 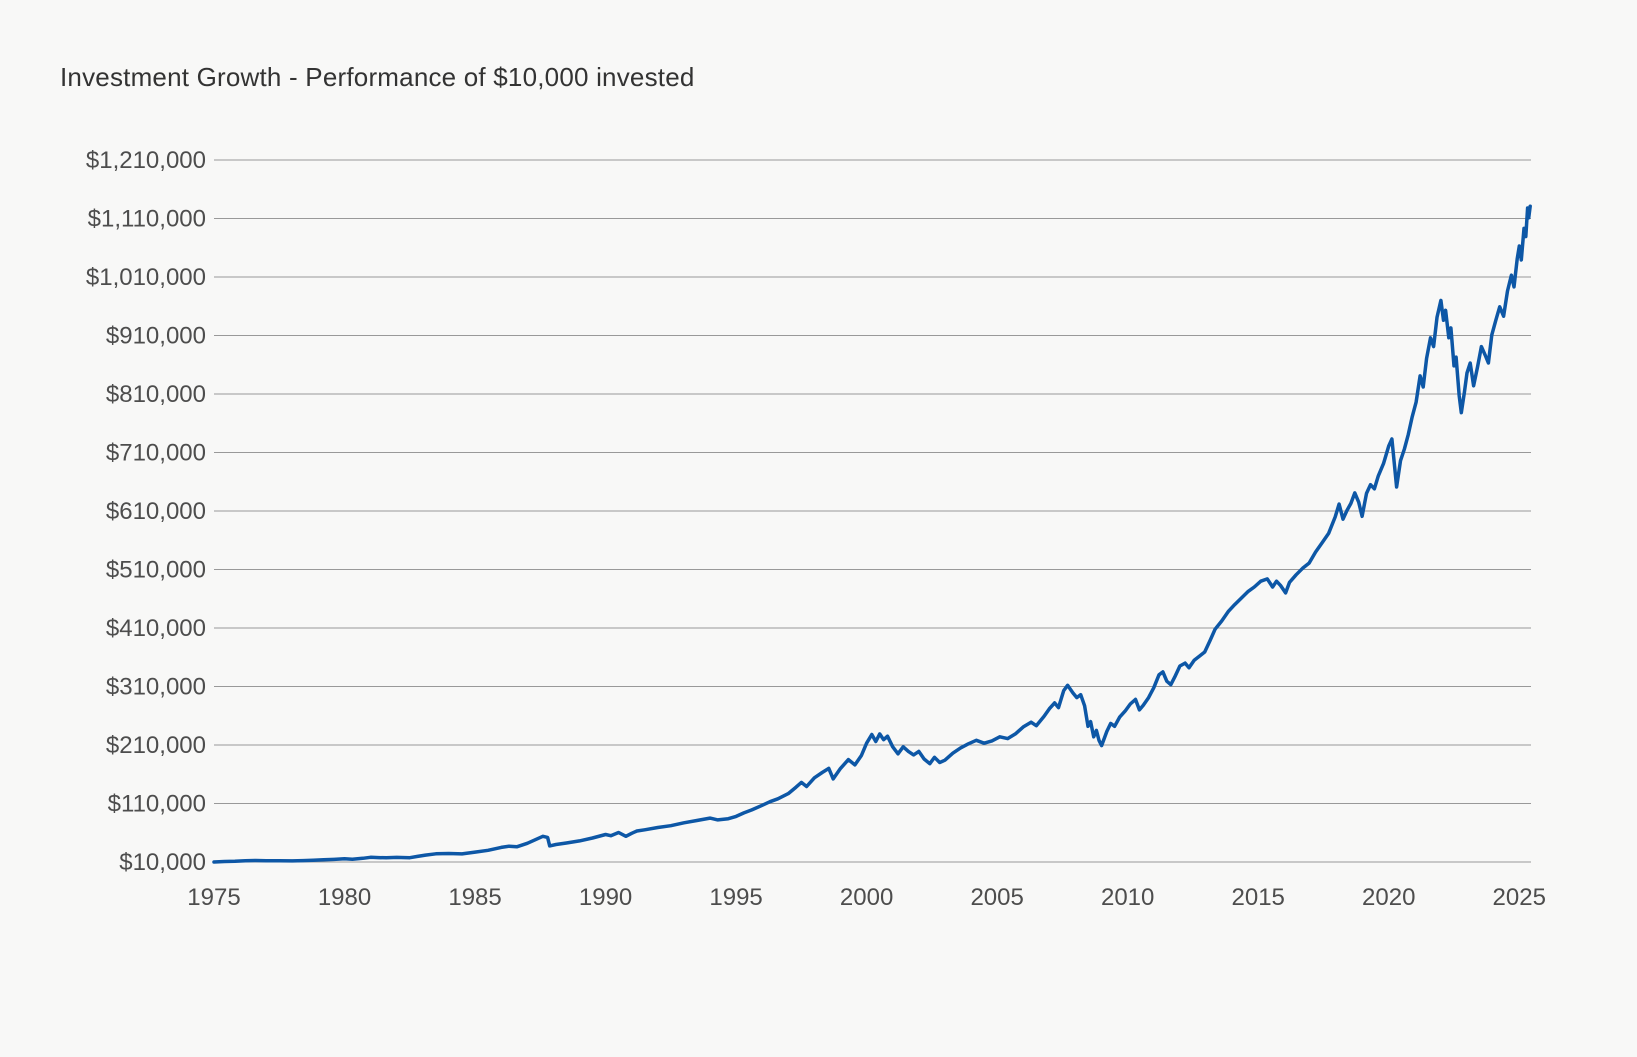 I want to click on y-axis-tick-label: $810,000, so click(x=156, y=394).